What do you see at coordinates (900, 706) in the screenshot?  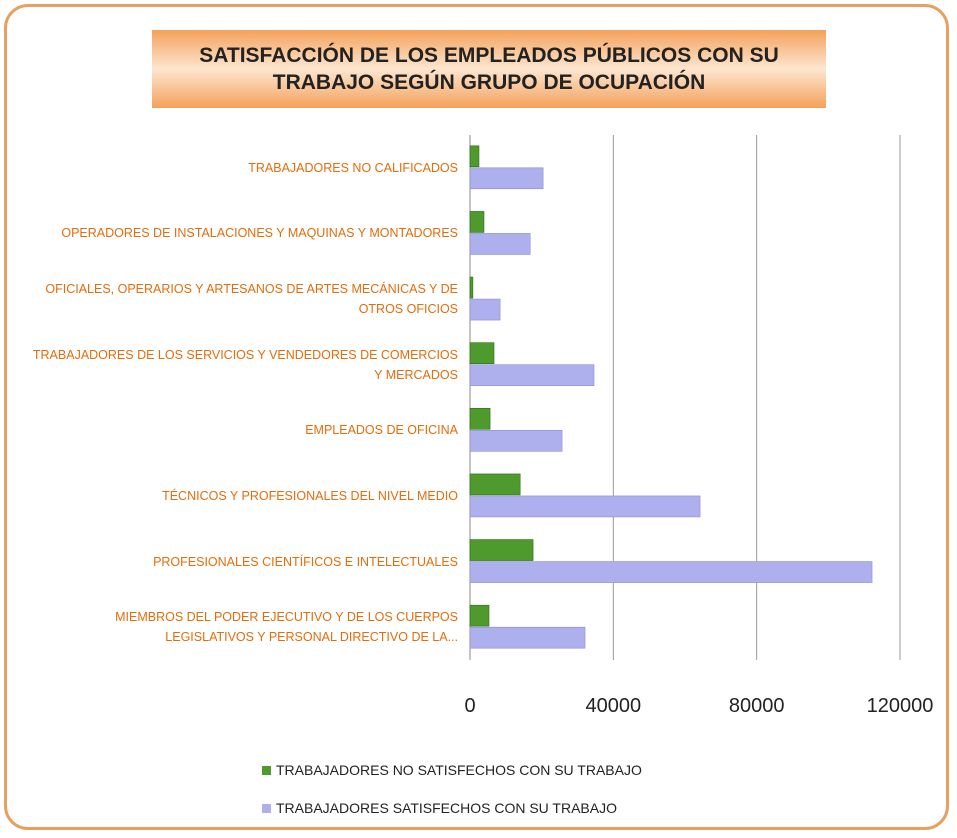 I see `x-tick-label: 120000` at bounding box center [900, 706].